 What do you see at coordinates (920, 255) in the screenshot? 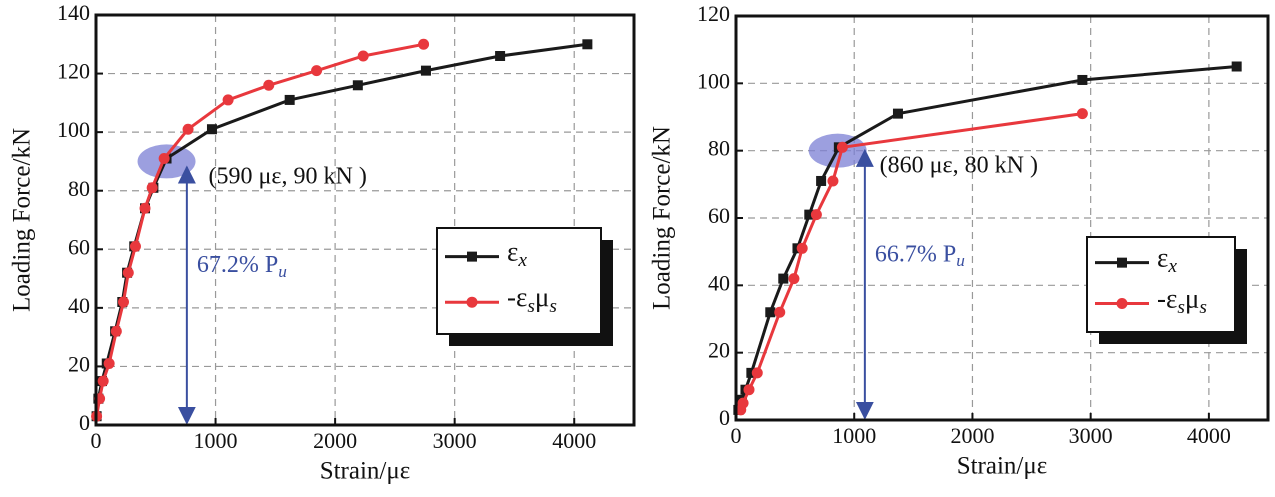
I see `arrow-label: 66.7% Pu` at bounding box center [920, 255].